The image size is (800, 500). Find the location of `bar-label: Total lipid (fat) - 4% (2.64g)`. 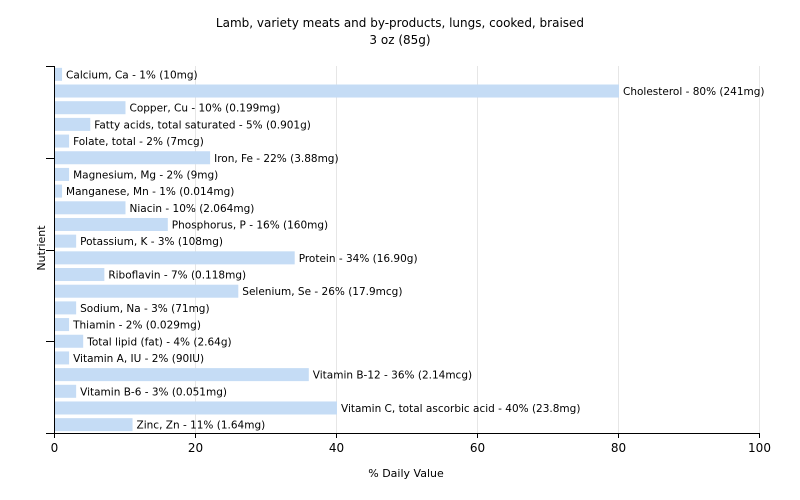

bar-label: Total lipid (fat) - 4% (2.64g) is located at coordinates (158, 342).